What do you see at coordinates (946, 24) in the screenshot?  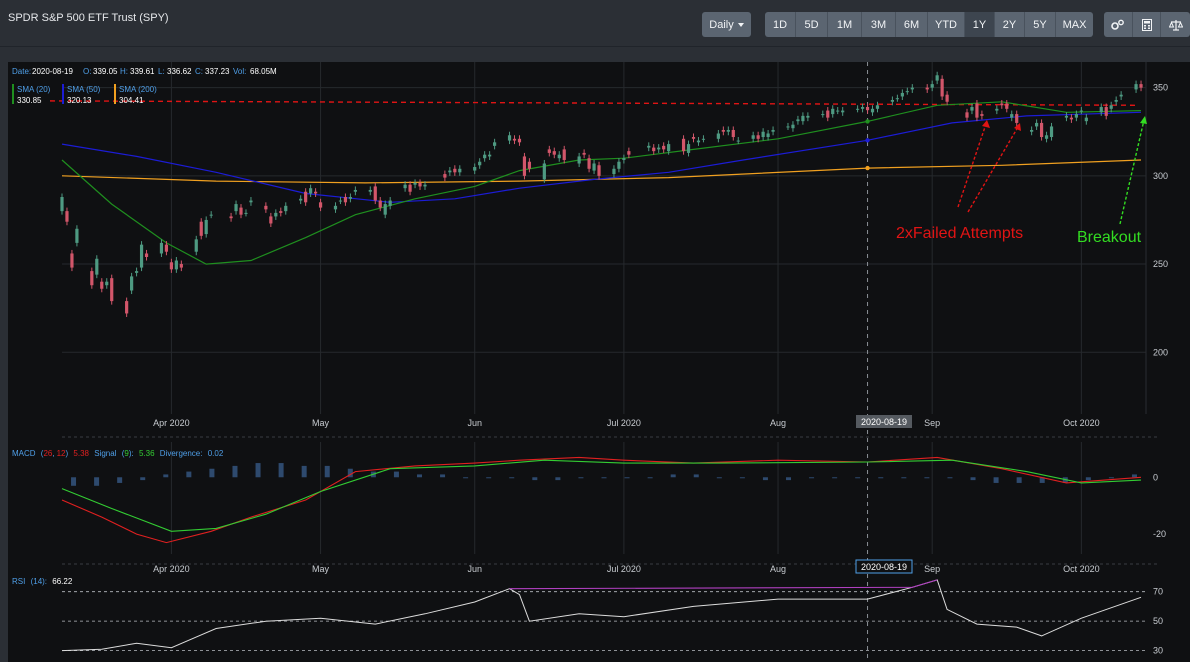 I see `range-button-ytd: YTD` at bounding box center [946, 24].